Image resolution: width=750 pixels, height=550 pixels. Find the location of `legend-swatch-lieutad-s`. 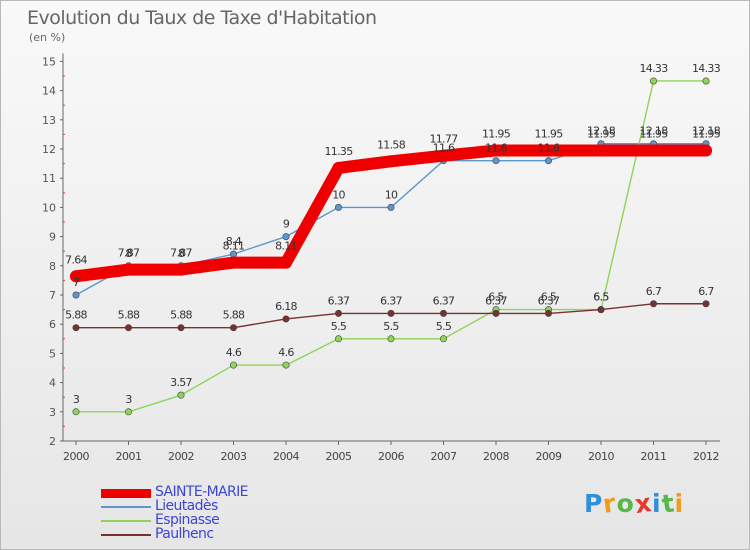

legend-swatch-lieutad-s is located at coordinates (126, 507).